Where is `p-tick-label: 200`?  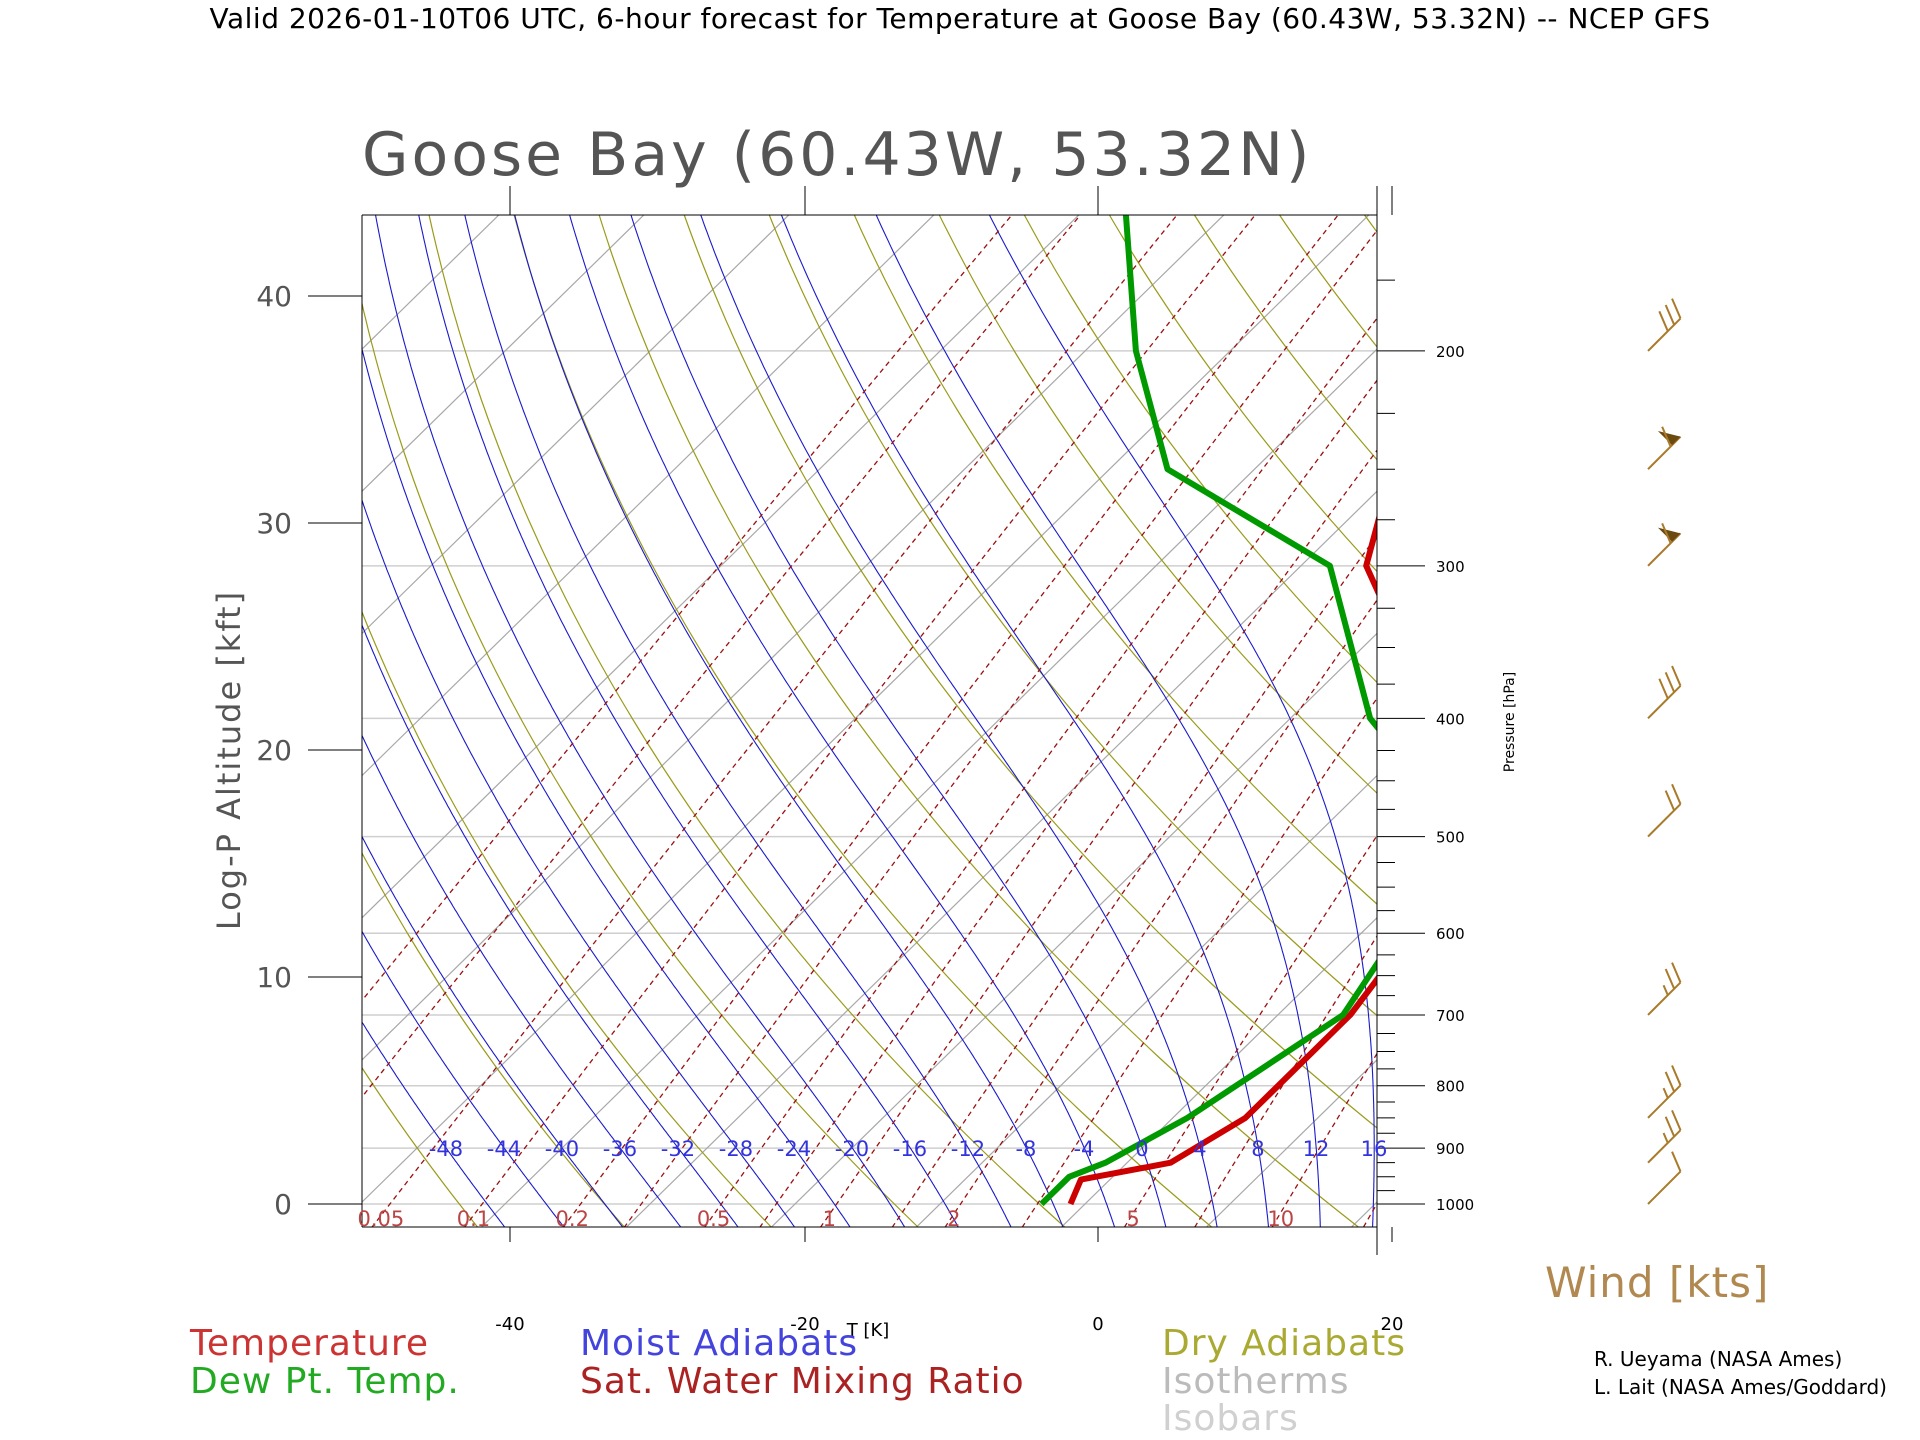 p-tick-label: 200 is located at coordinates (1450, 352).